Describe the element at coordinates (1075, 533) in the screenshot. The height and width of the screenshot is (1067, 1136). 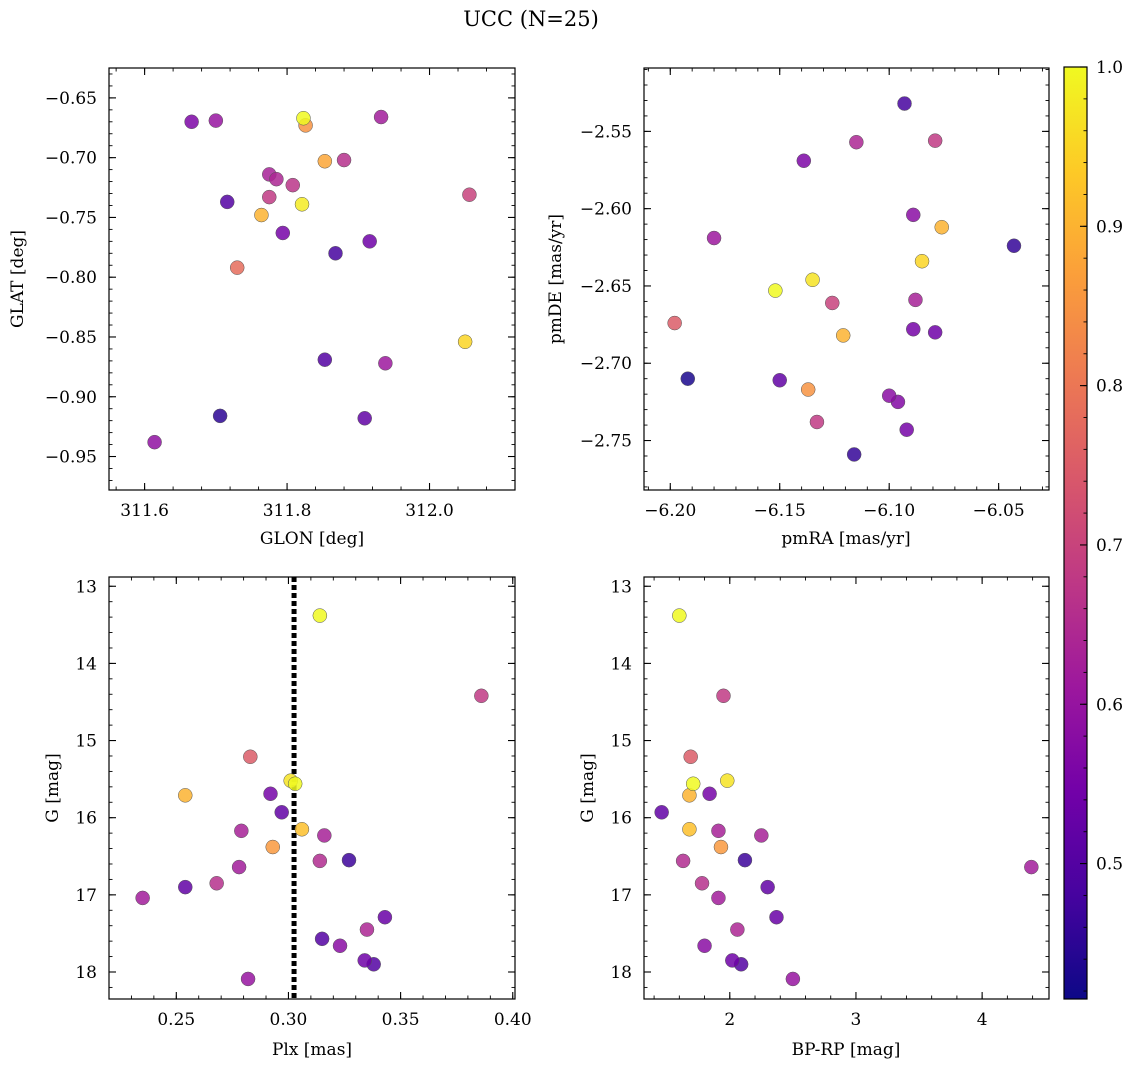
I see `colorbar-gradient` at that location.